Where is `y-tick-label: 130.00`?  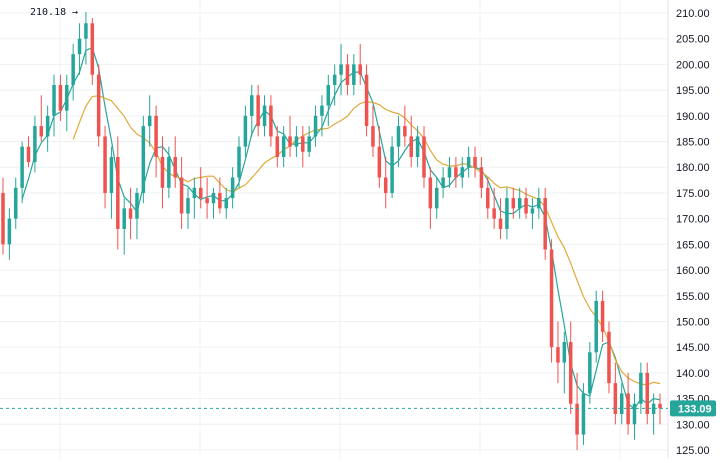 y-tick-label: 130.00 is located at coordinates (693, 425).